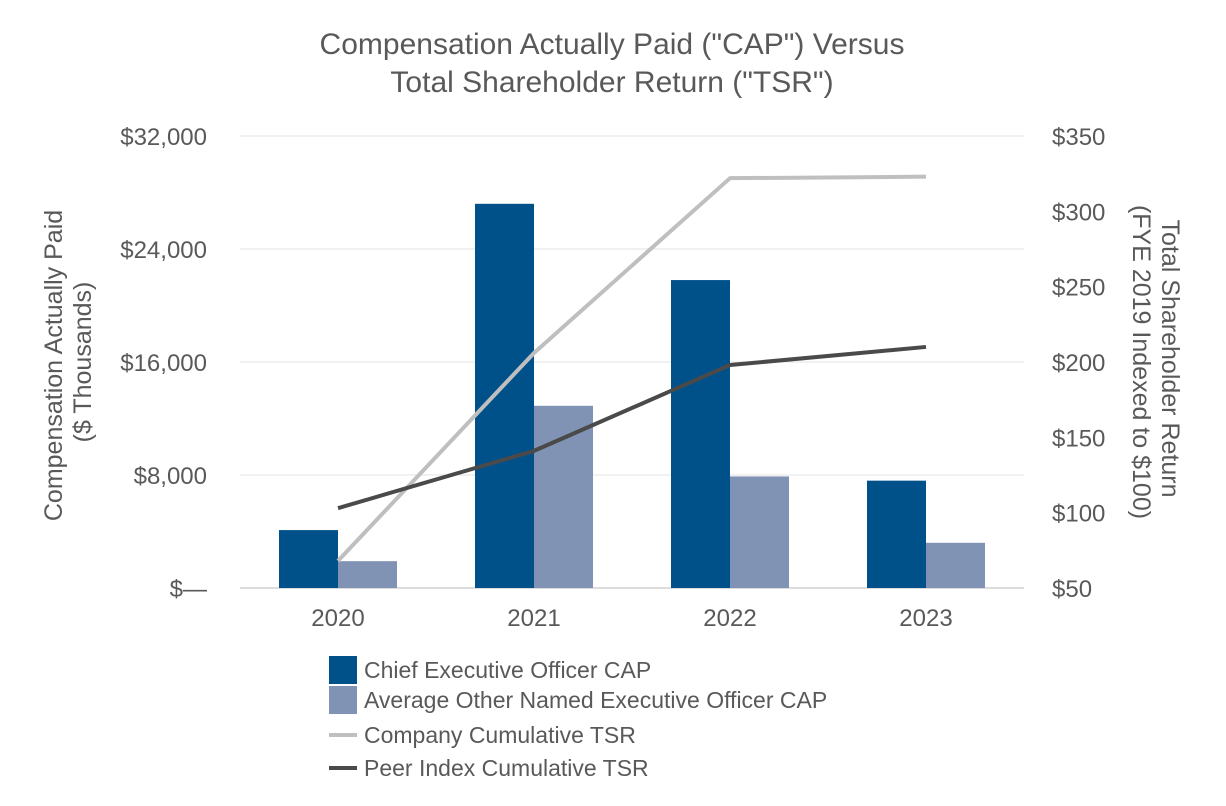 This screenshot has height=806, width=1226. Describe the element at coordinates (1170, 359) in the screenshot. I see `right-axis-title-line-1: Total Shareholder Return` at that location.